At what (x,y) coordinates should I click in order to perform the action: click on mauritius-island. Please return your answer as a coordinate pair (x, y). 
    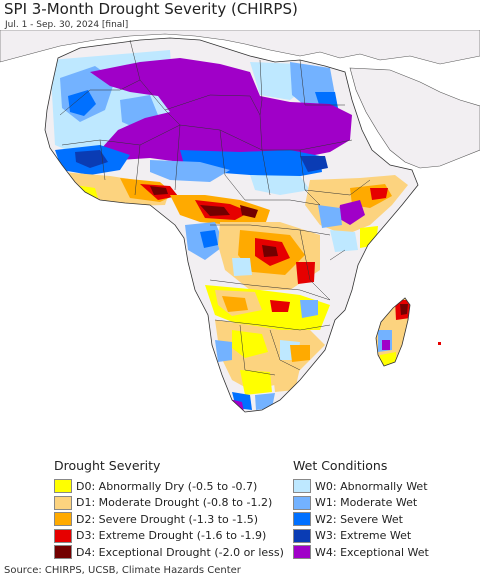
    Looking at the image, I should click on (439, 343).